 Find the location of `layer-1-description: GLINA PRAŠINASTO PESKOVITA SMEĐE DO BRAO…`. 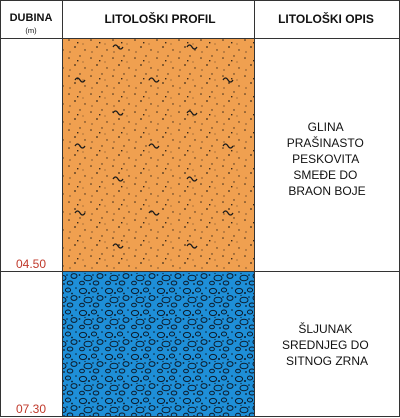

layer-1-description: GLINA PRAŠINASTO PESKOVITA SMEĐE DO BRAO… is located at coordinates (327, 159).